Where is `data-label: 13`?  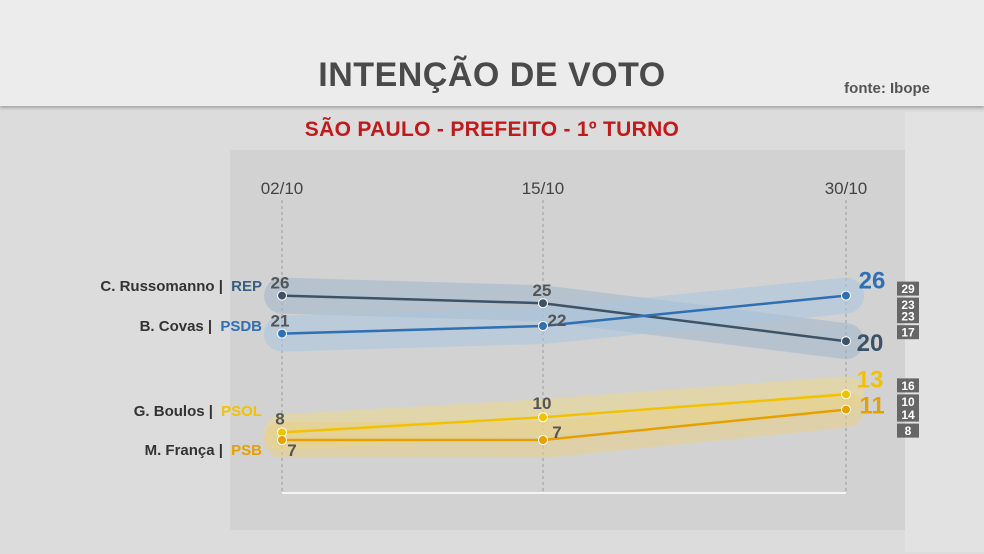
data-label: 13 is located at coordinates (870, 379).